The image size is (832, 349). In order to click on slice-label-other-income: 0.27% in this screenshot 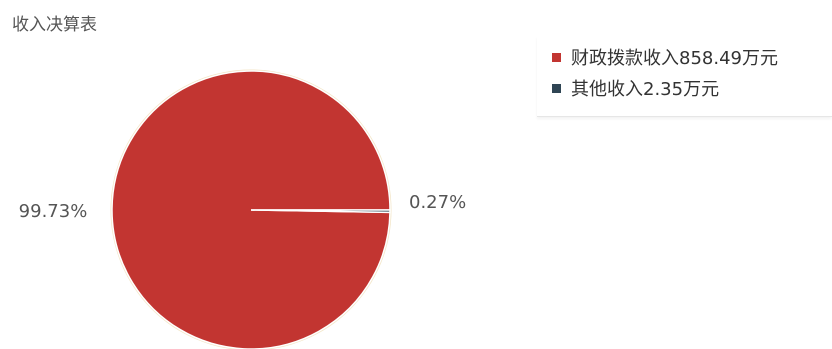, I will do `click(437, 202)`.